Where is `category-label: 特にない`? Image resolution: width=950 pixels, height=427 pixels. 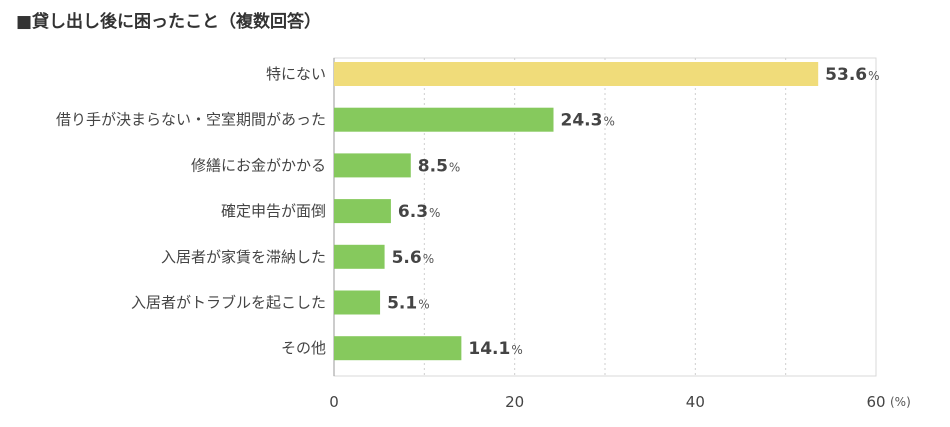 category-label: 特にない is located at coordinates (296, 74).